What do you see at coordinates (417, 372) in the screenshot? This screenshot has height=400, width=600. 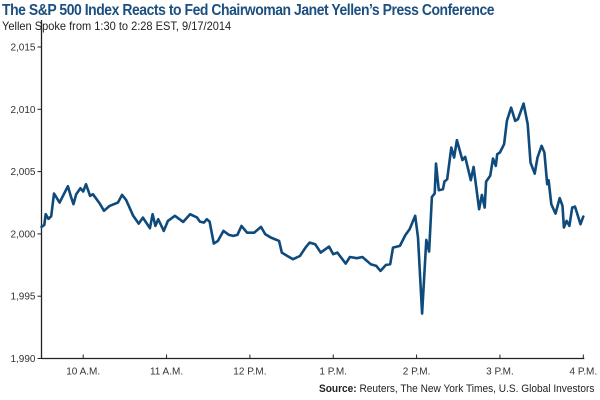 I see `x-tick-label: 2 P.M.` at bounding box center [417, 372].